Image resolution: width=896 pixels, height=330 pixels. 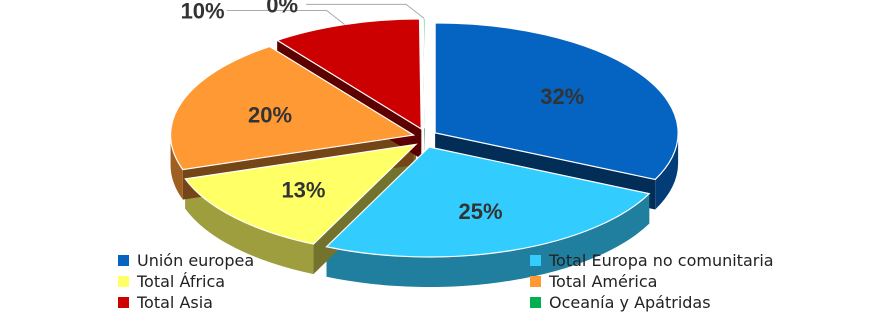 What do you see at coordinates (630, 302) in the screenshot?
I see `legend-label-5: Oceanía y Apátridas` at bounding box center [630, 302].